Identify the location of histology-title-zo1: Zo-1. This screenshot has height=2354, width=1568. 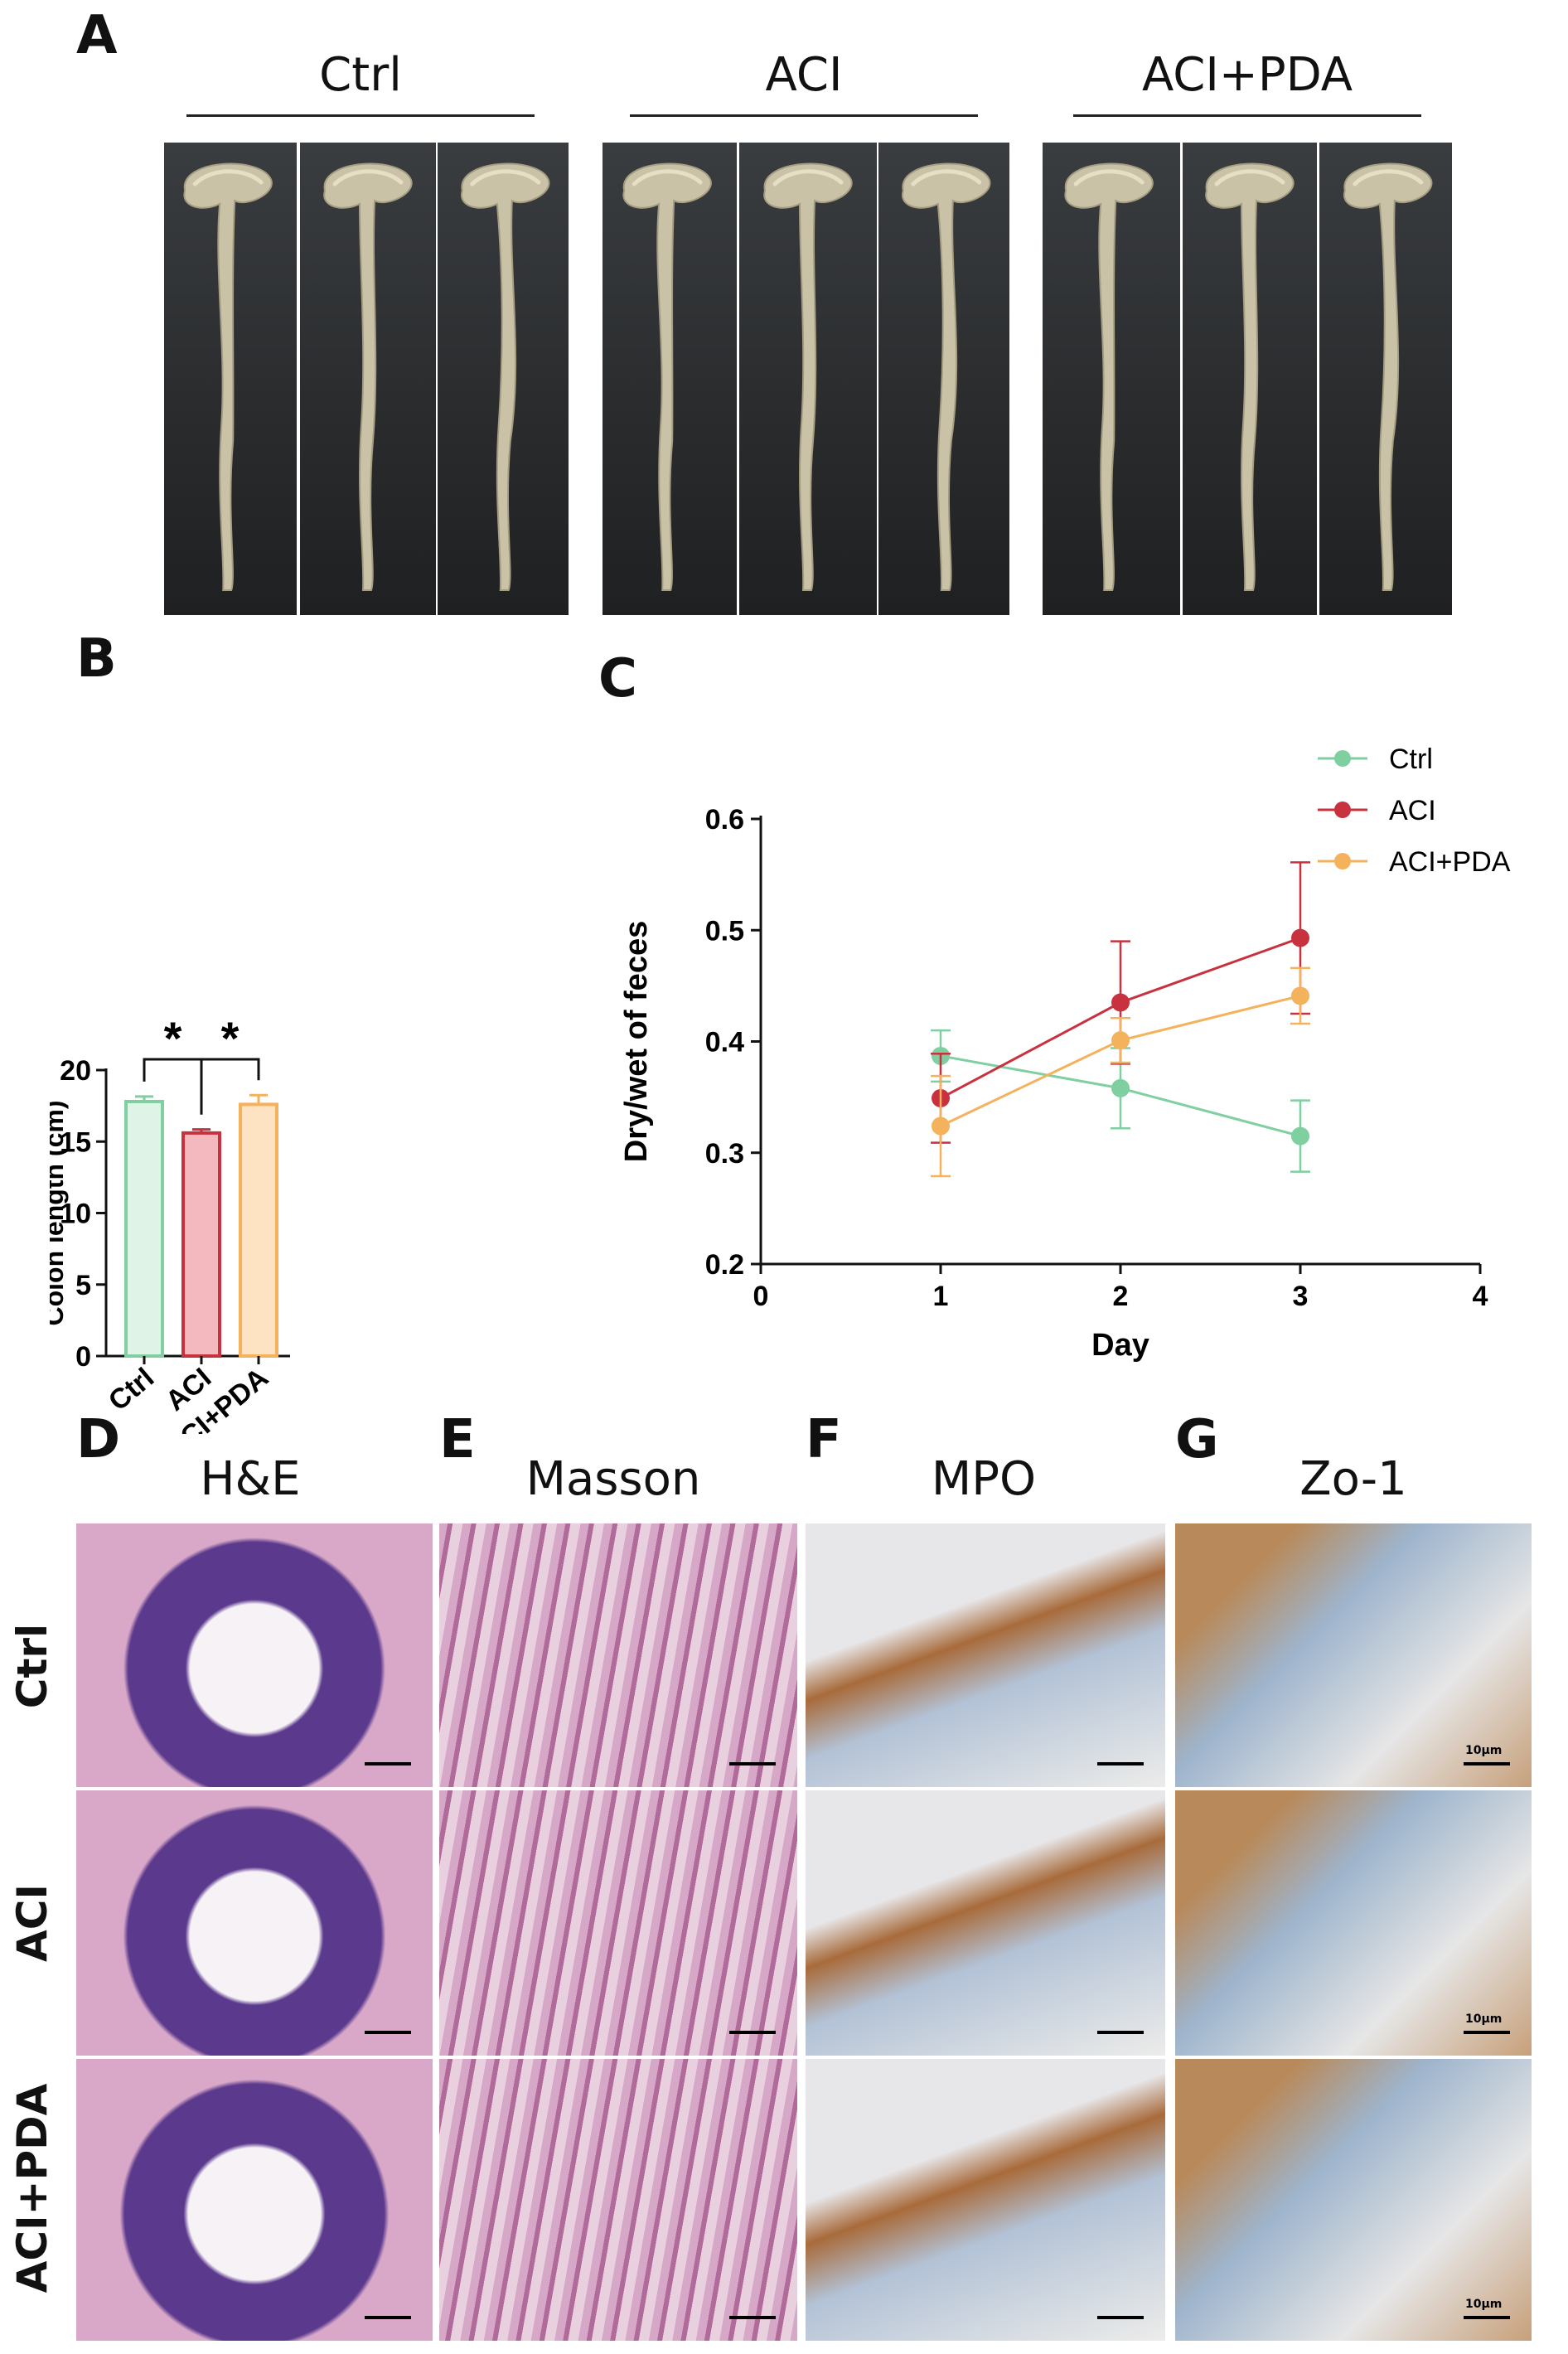
(1353, 1479).